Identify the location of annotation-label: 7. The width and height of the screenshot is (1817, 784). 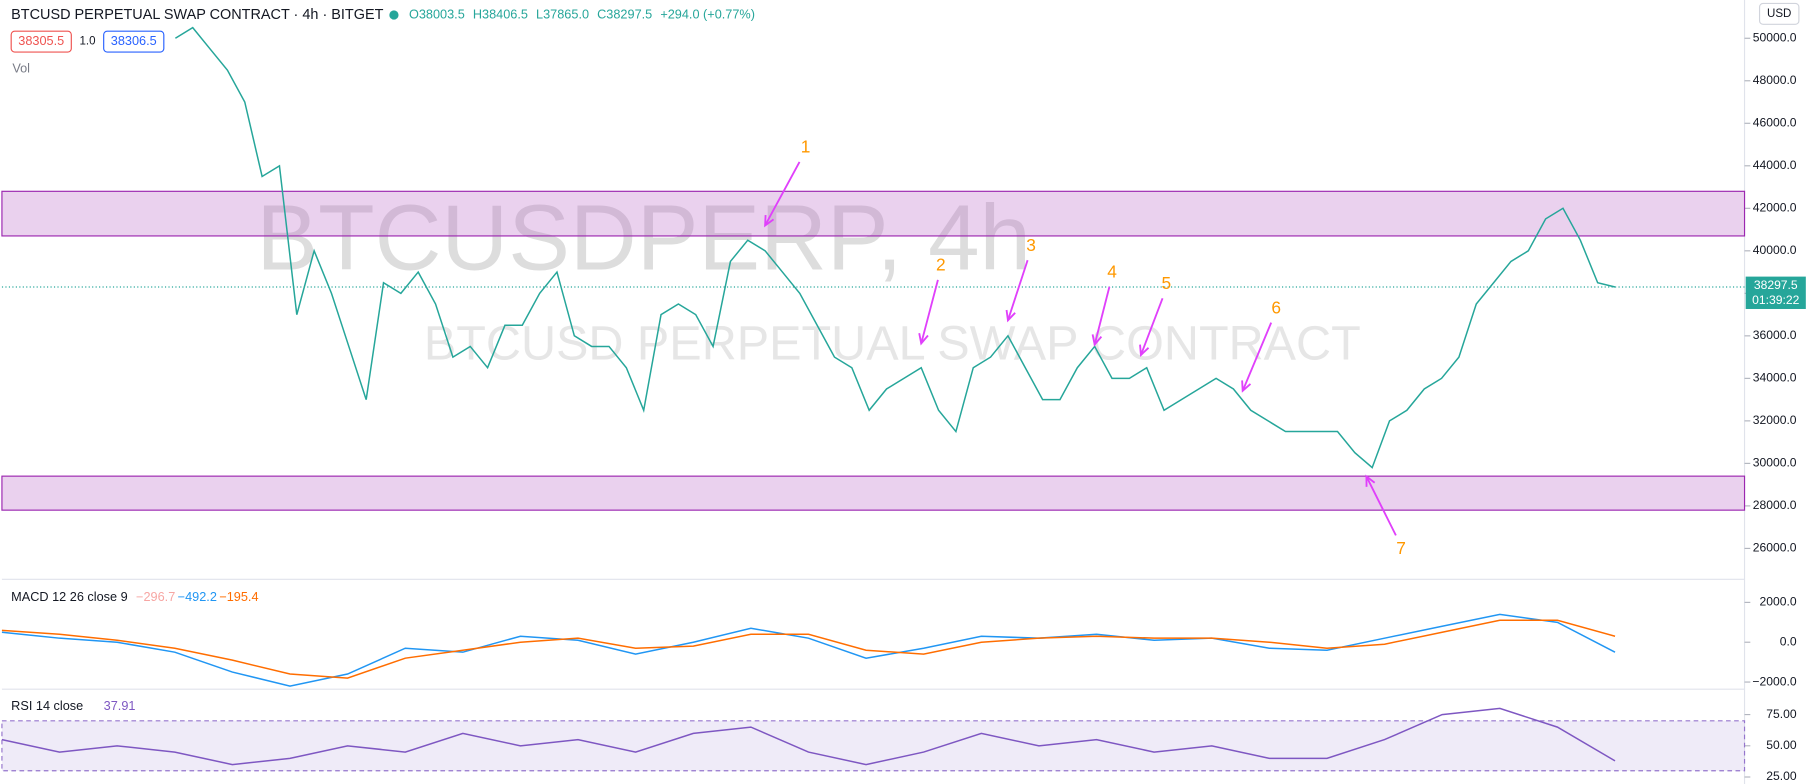
(1401, 548).